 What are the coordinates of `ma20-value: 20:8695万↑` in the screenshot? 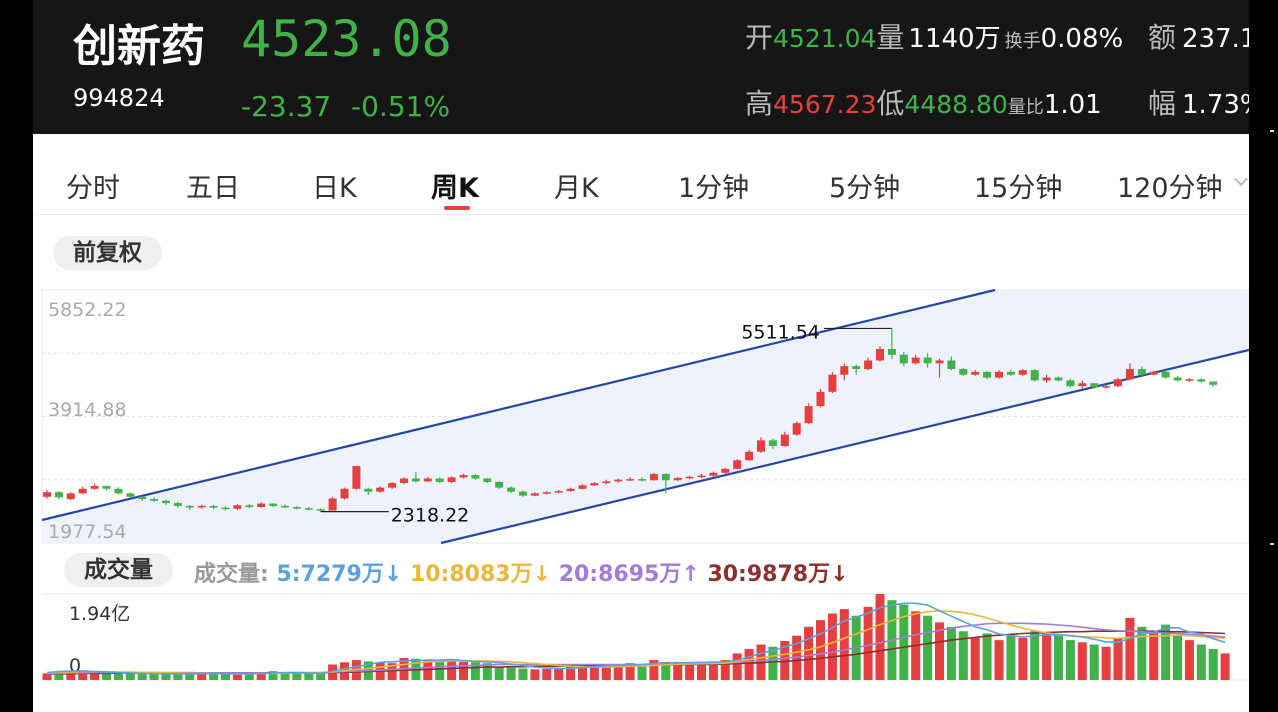 It's located at (629, 574).